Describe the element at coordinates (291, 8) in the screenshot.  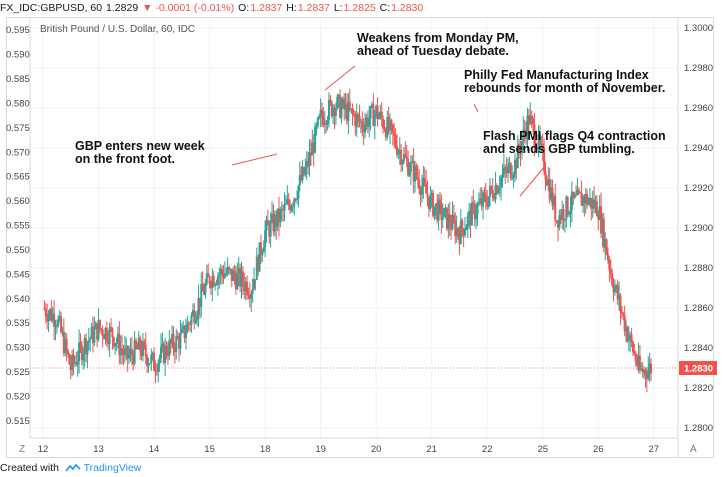
I see `high-label: H:` at that location.